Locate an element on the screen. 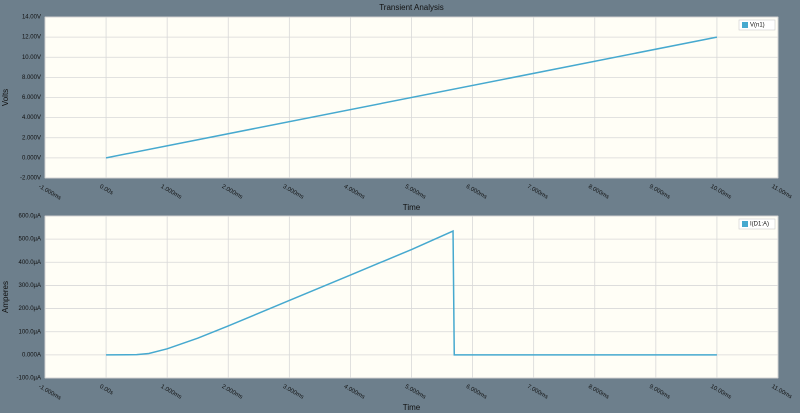 Image resolution: width=800 pixels, height=413 pixels. y-tick-label: 2.000V is located at coordinates (31, 138).